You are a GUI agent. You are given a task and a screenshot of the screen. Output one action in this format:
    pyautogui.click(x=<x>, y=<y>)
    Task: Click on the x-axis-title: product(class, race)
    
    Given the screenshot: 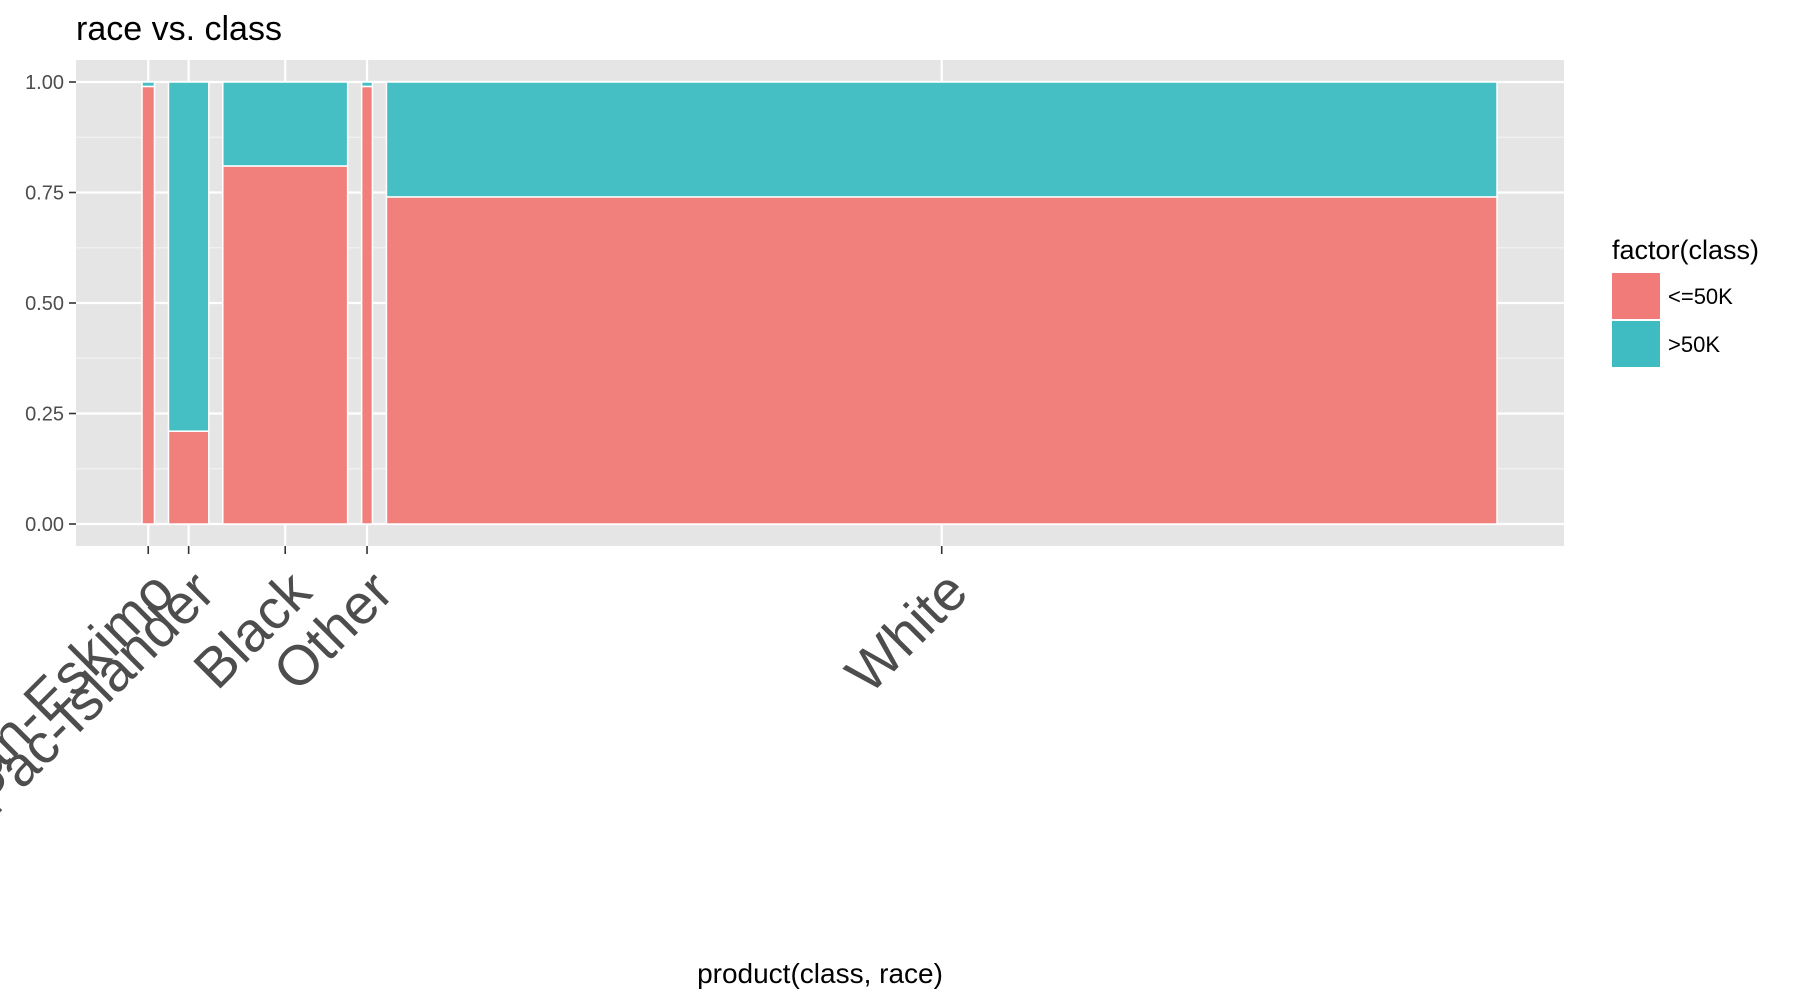 What is the action you would take?
    pyautogui.click(x=820, y=973)
    